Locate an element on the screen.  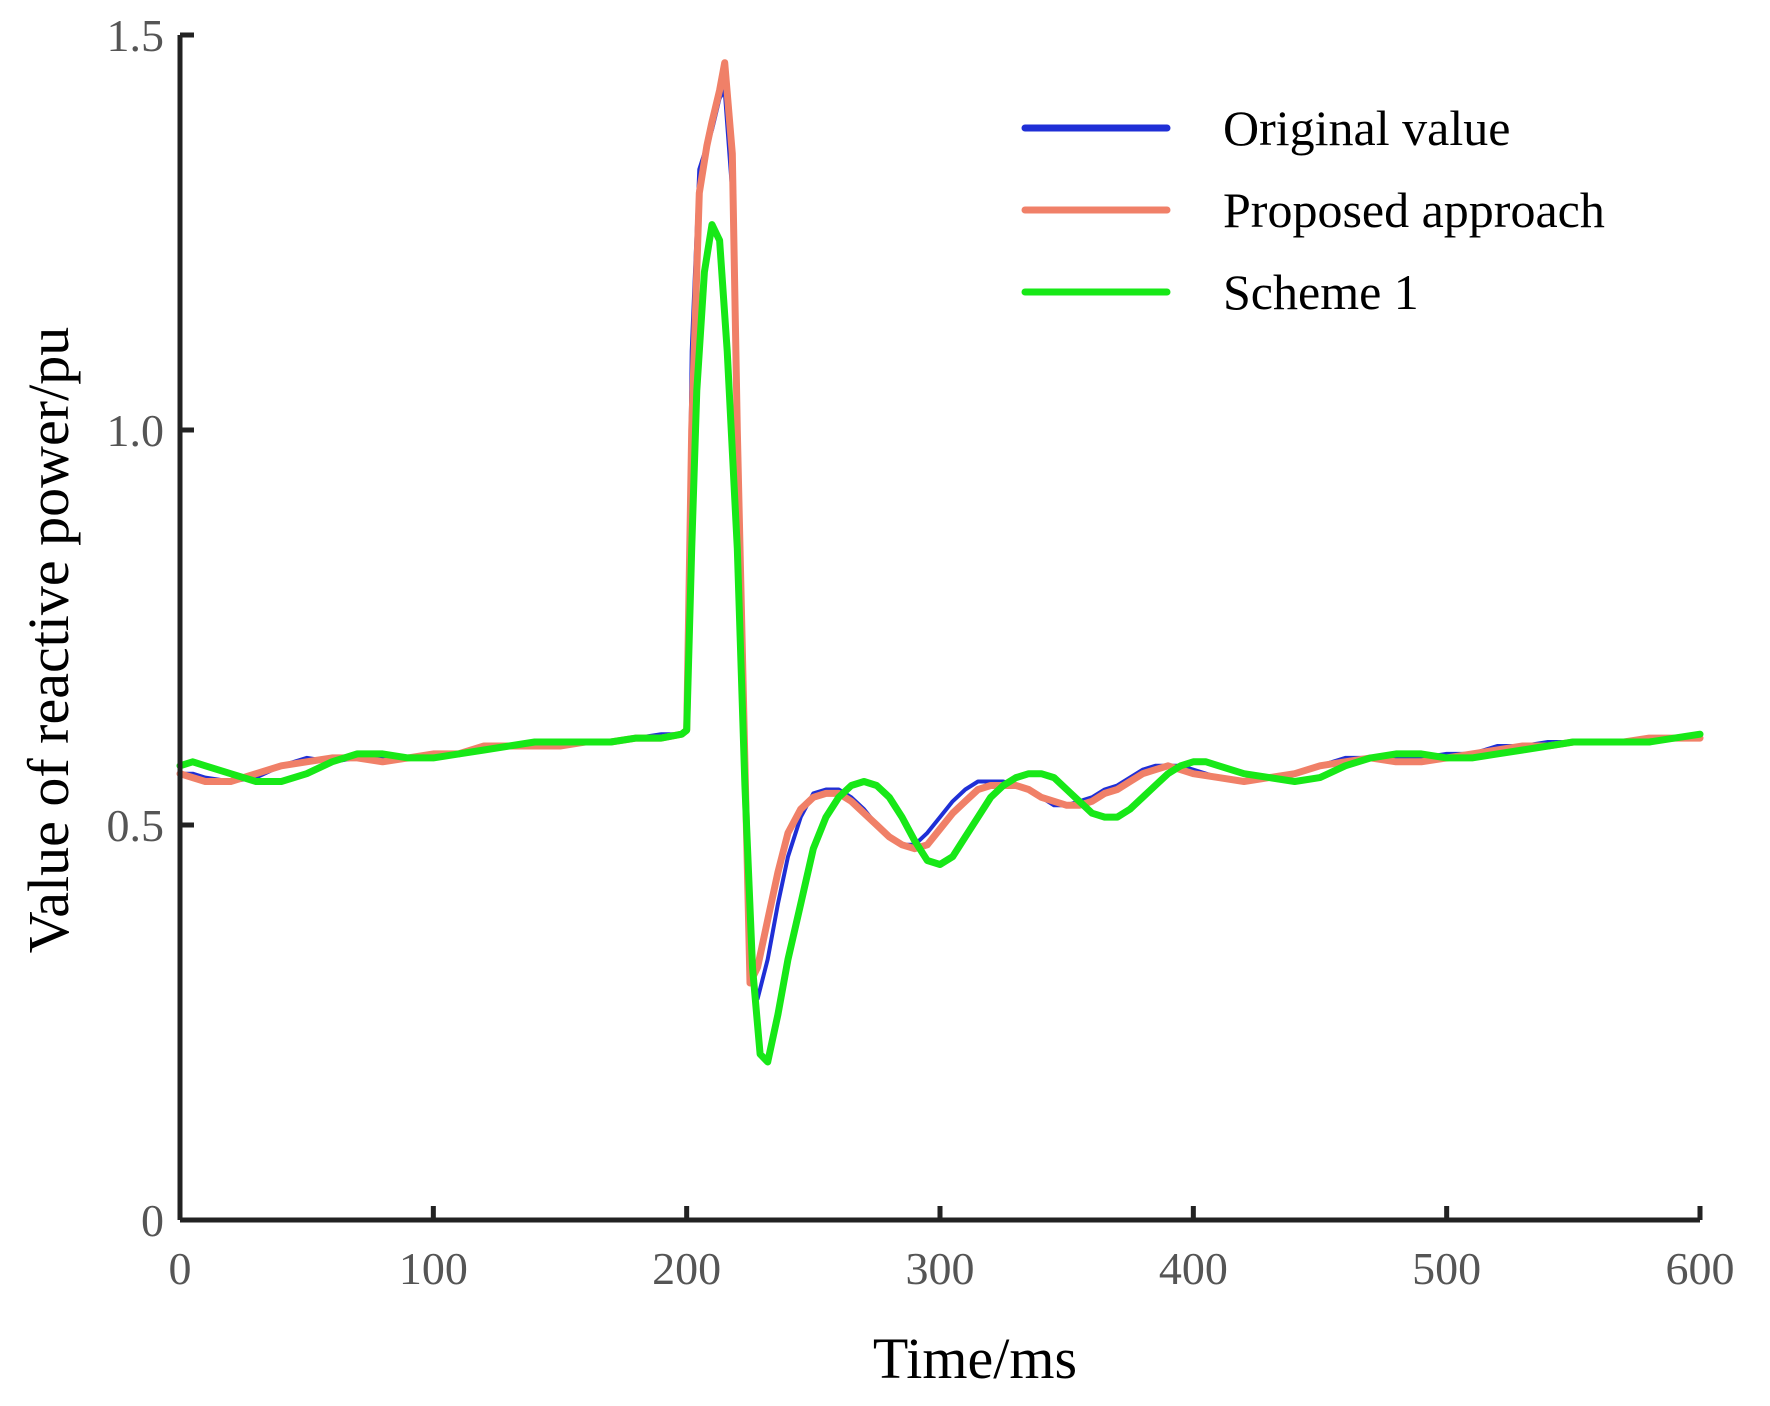
x-tick-label: 0 is located at coordinates (180, 1268).